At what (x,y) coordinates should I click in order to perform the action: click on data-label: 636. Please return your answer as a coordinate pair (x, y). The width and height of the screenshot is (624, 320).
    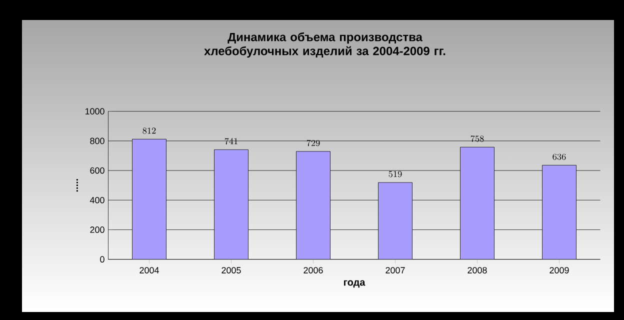
    Looking at the image, I should click on (559, 157).